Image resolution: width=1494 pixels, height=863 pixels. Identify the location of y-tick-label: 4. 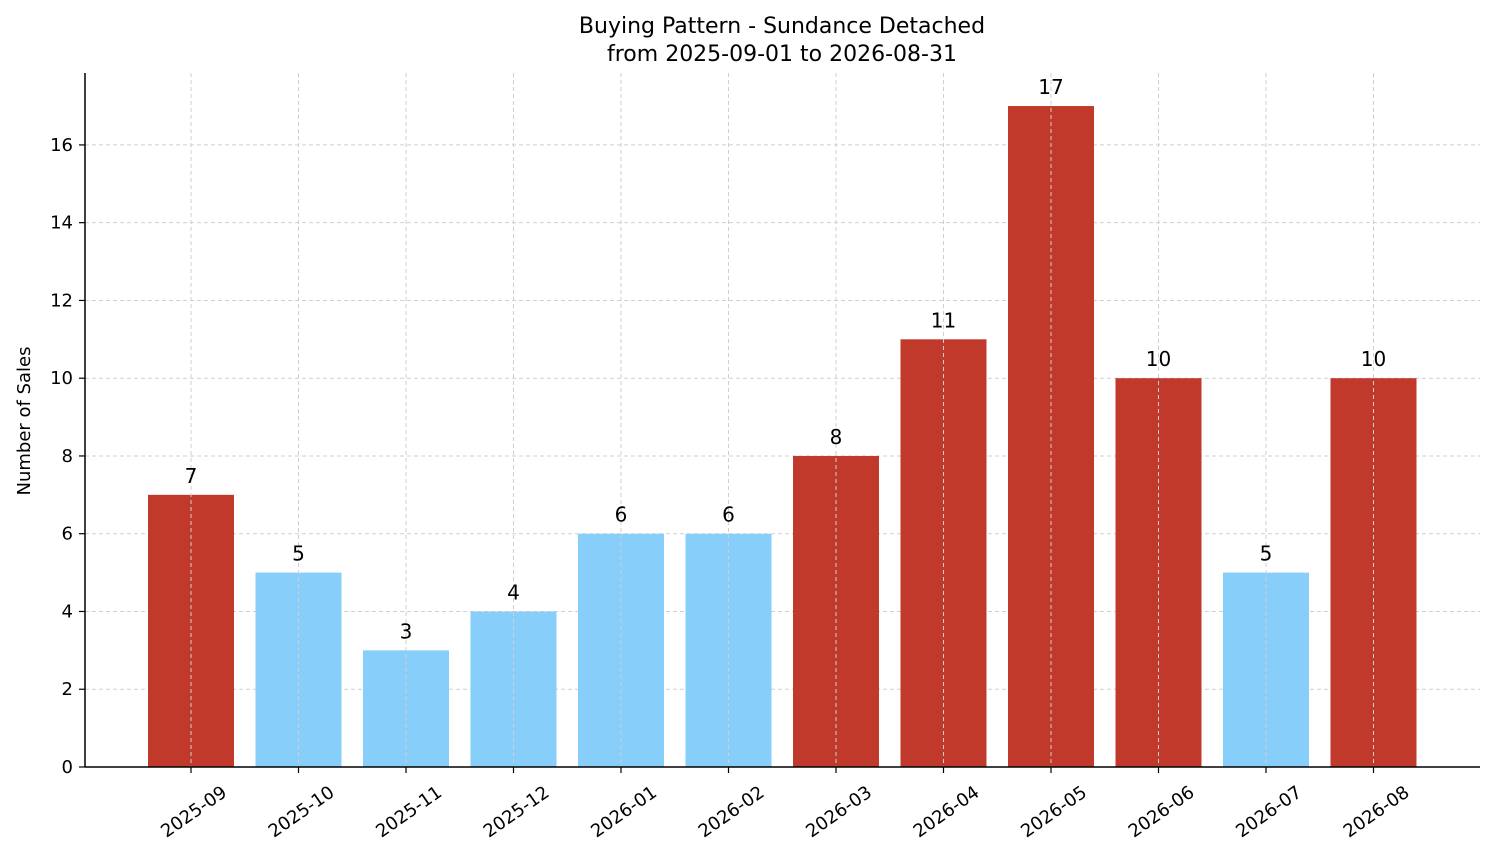
(67, 611).